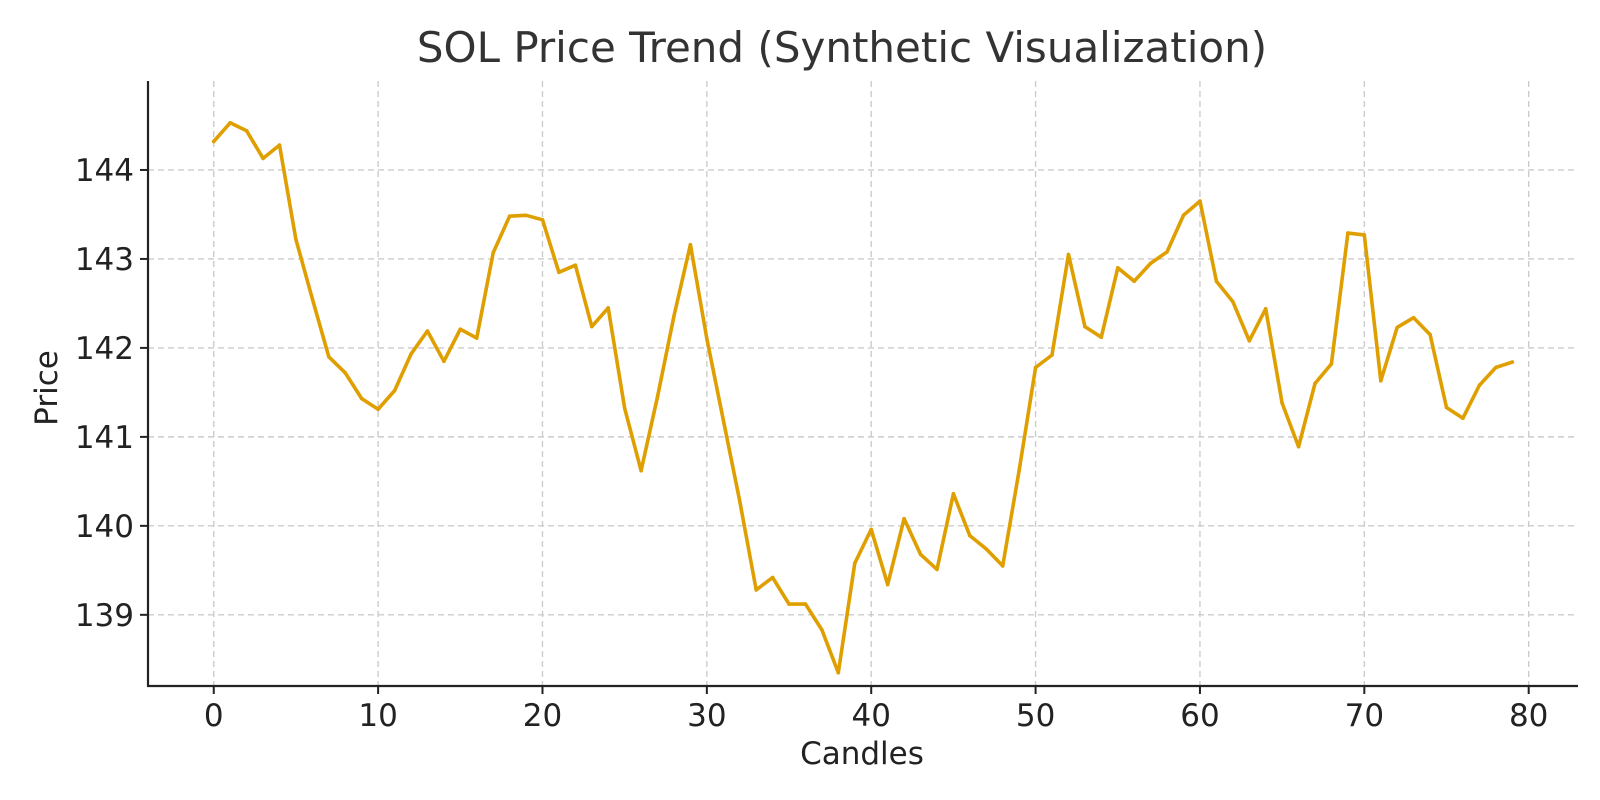  I want to click on x-tick-label: 40, so click(870, 716).